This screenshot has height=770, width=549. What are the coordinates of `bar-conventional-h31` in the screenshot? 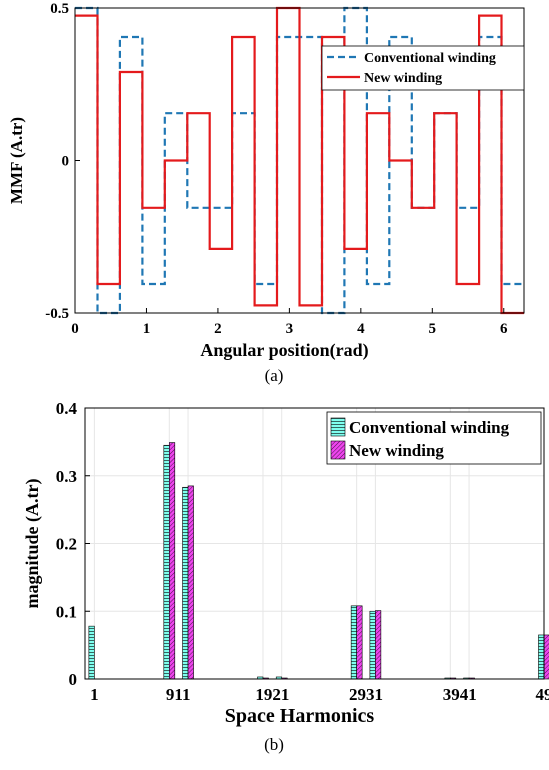 It's located at (372, 645).